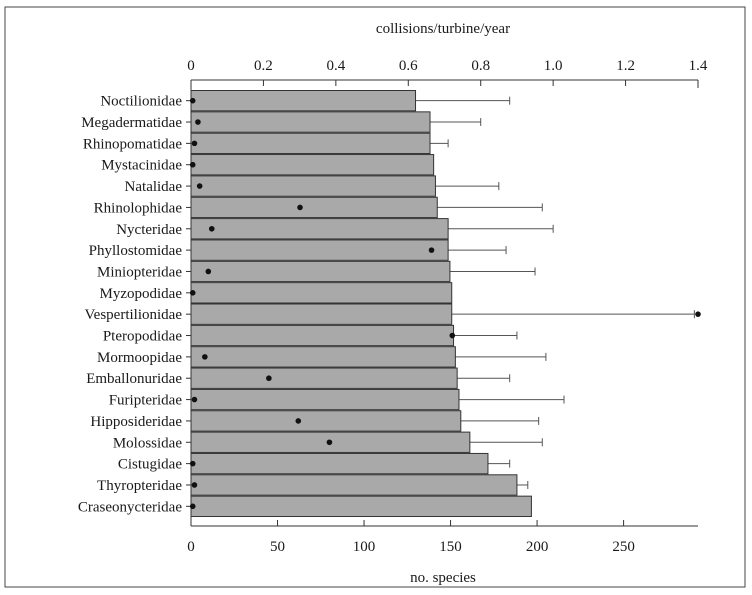 This screenshot has height=595, width=752. Describe the element at coordinates (148, 443) in the screenshot. I see `category-label: Molossidae` at that location.